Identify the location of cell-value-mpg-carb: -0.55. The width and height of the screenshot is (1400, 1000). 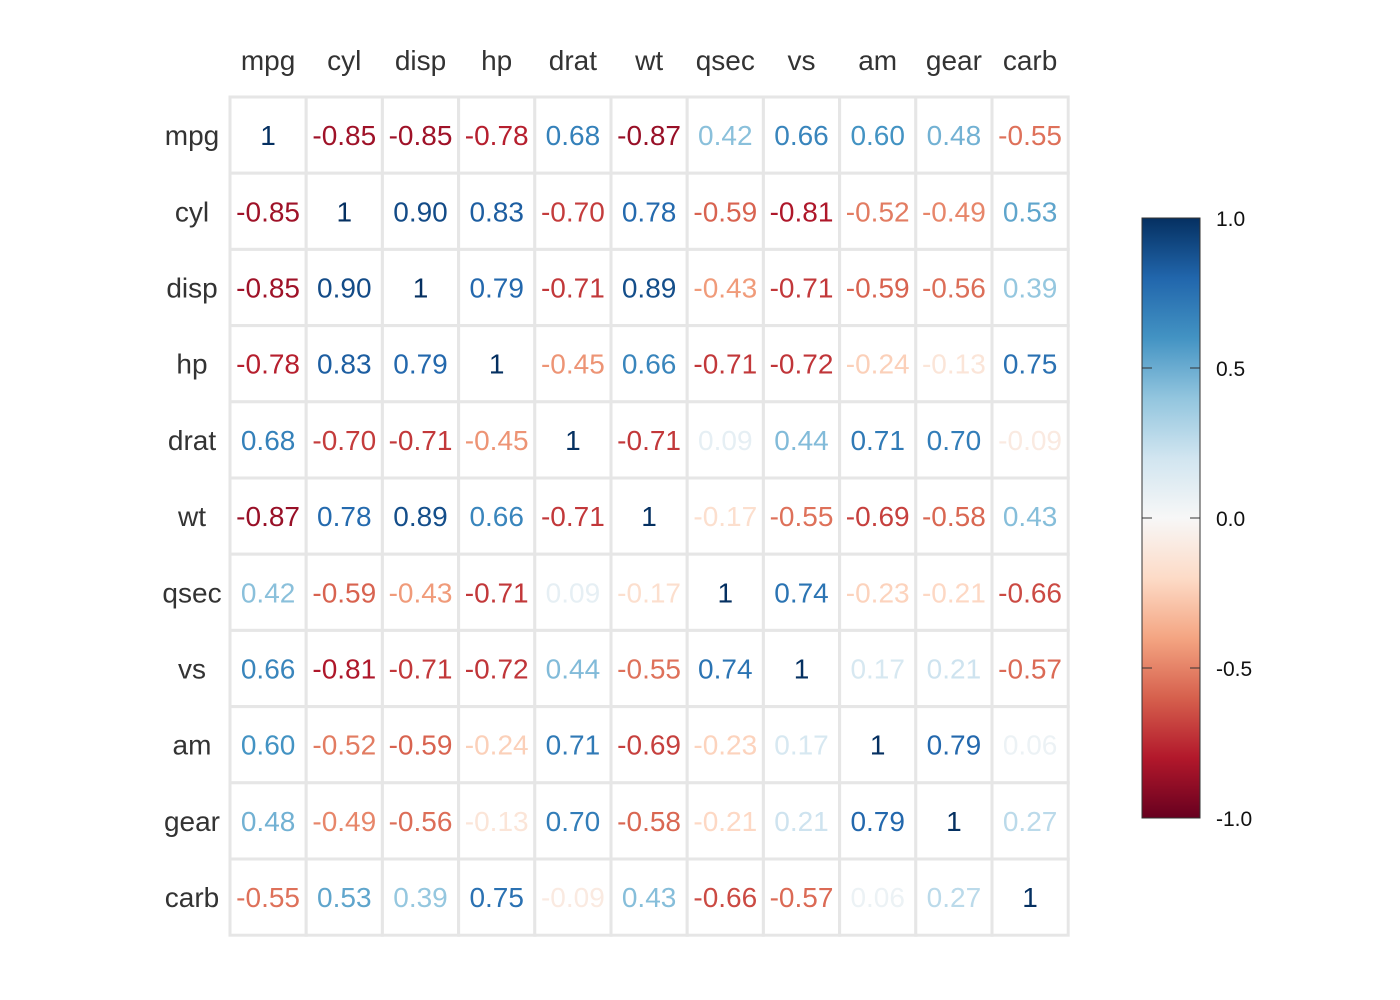
(1030, 135).